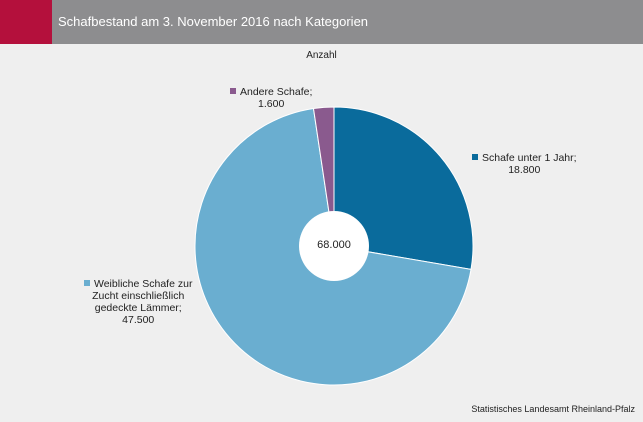 This screenshot has height=422, width=643. I want to click on header-bar, so click(321, 22).